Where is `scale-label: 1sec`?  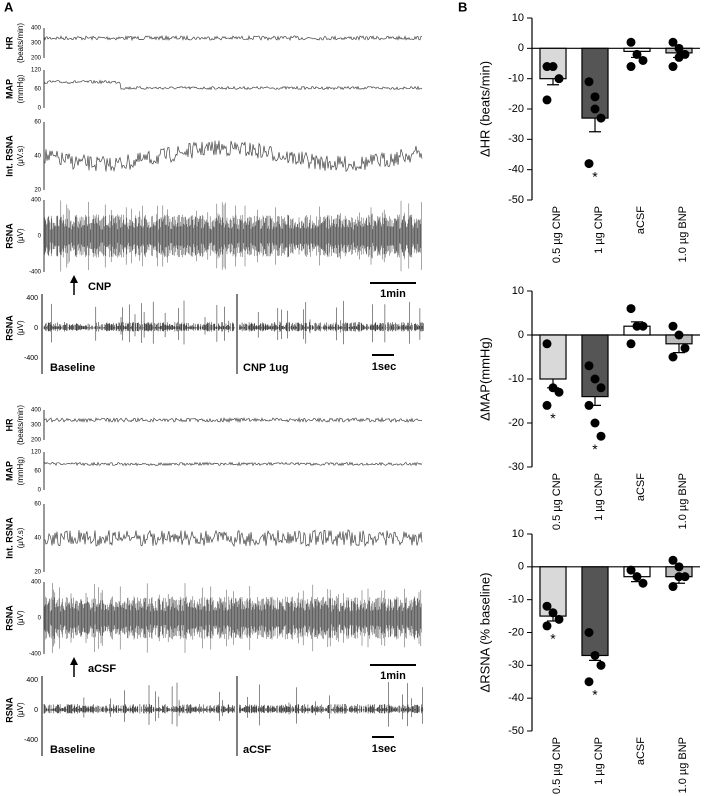
scale-label: 1sec is located at coordinates (384, 367).